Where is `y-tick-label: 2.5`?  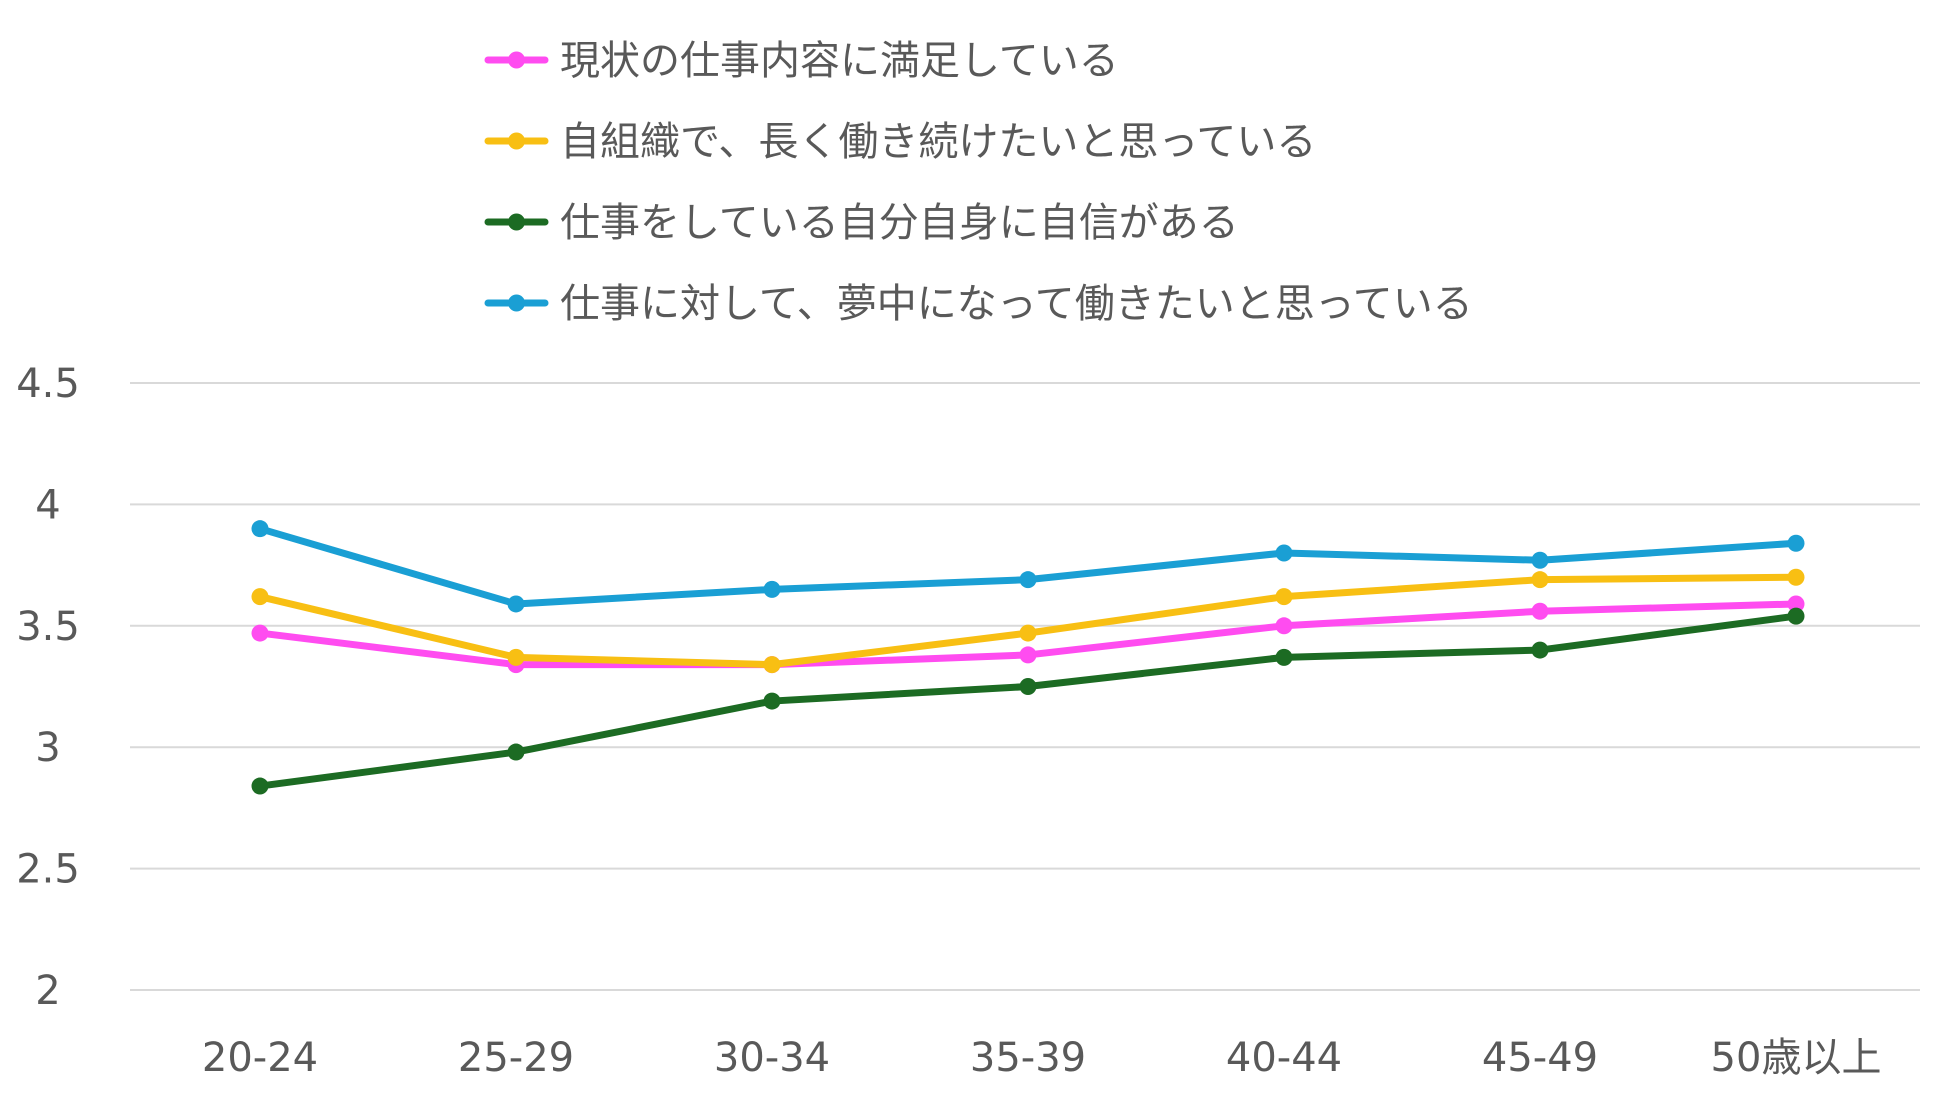 y-tick-label: 2.5 is located at coordinates (48, 870).